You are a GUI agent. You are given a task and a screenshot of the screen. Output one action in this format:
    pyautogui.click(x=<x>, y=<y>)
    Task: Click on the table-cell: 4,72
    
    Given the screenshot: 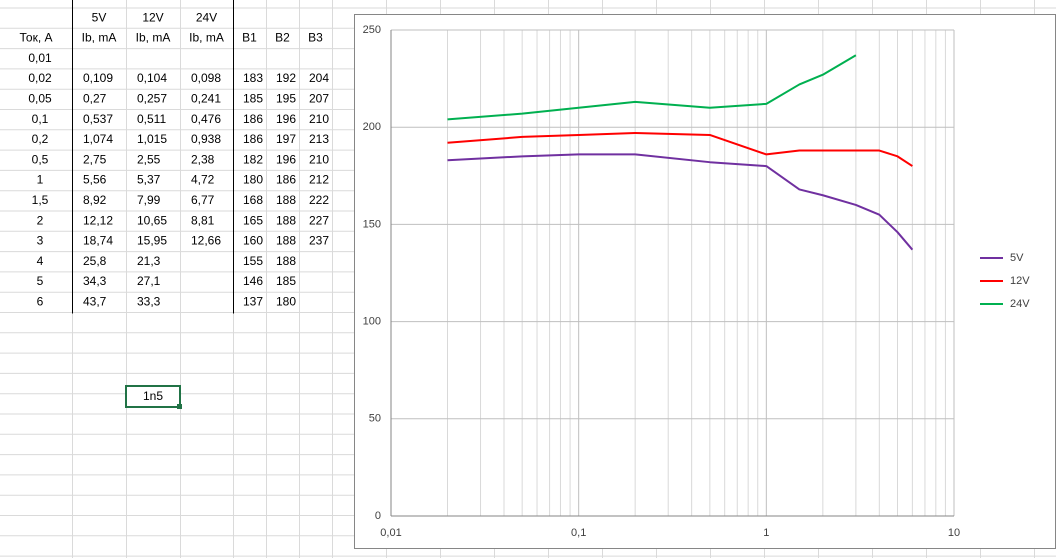 What is the action you would take?
    pyautogui.click(x=203, y=180)
    